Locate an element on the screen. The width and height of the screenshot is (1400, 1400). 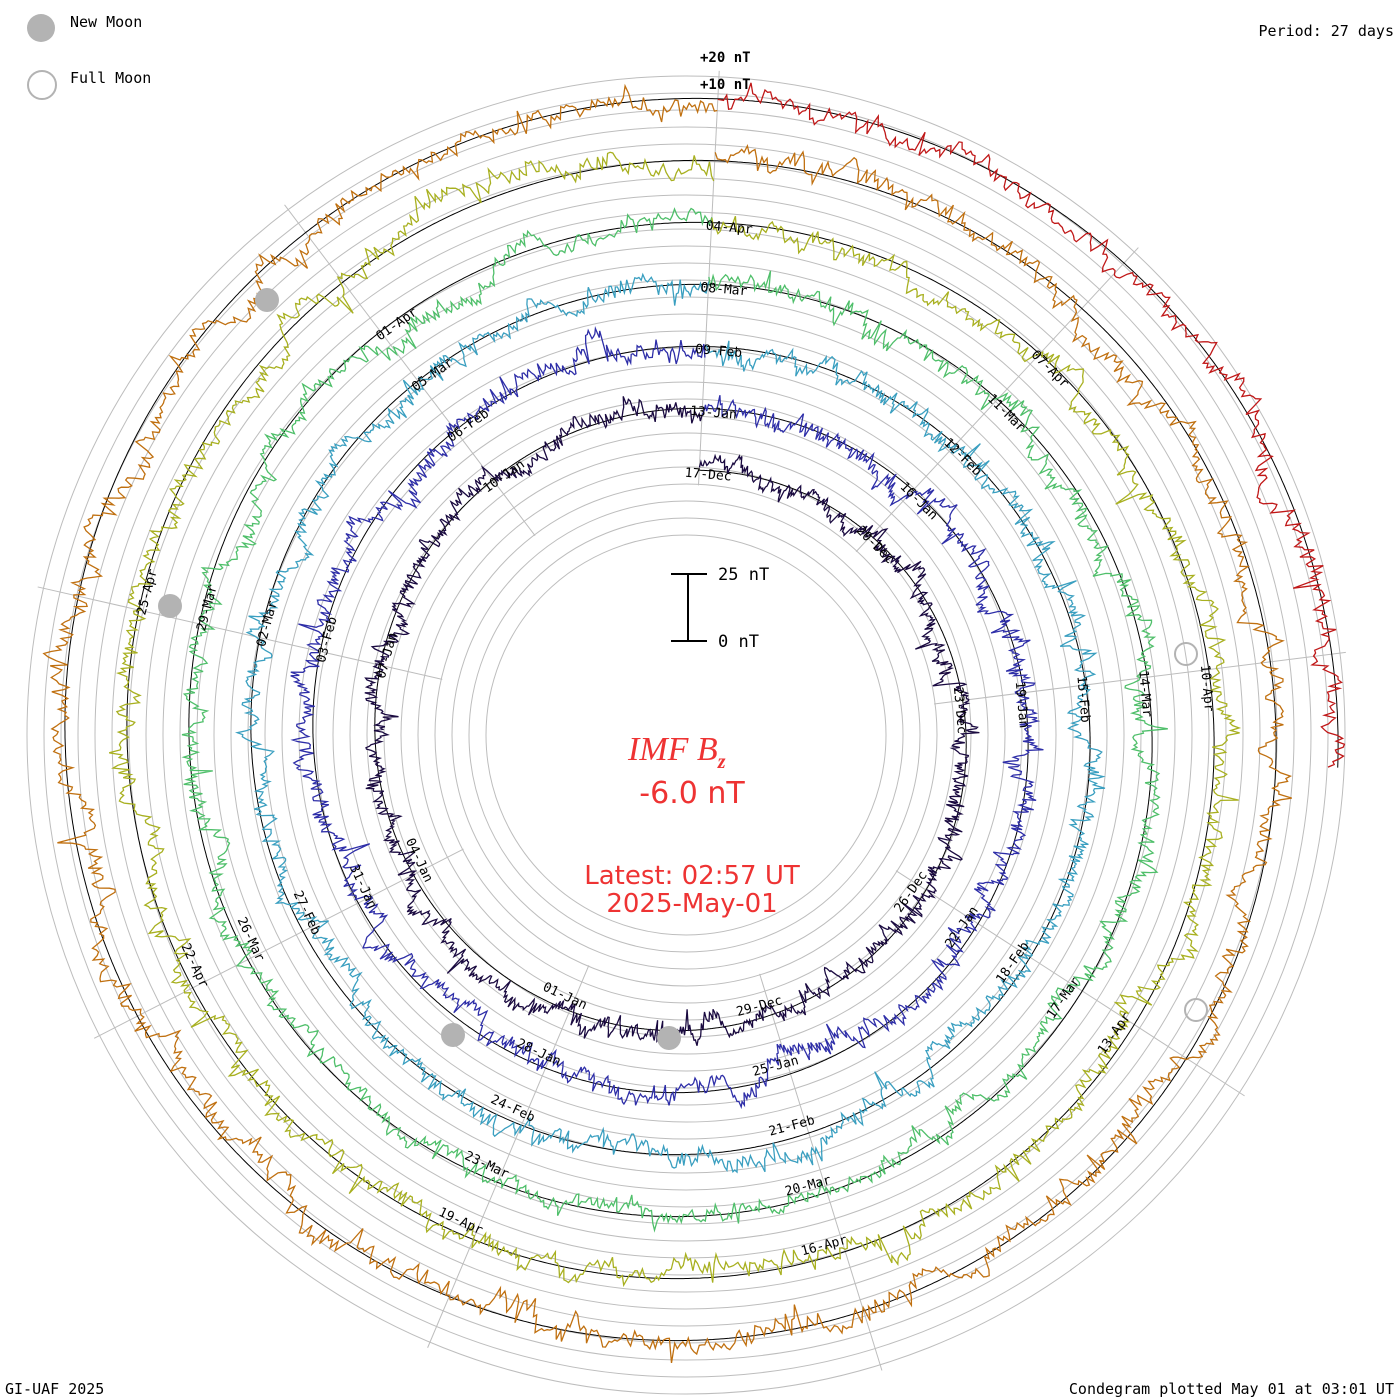
svg-text: IMF Bz is located at coordinates (676, 752).